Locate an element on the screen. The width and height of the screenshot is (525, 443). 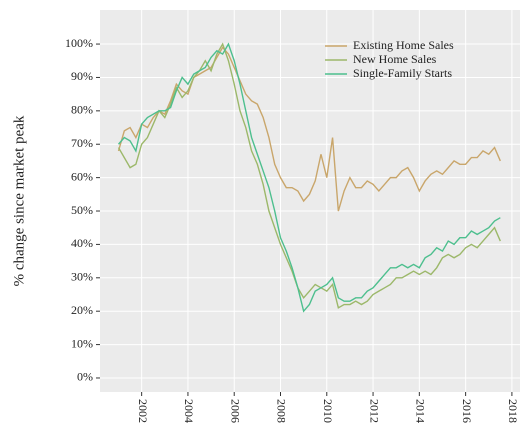
x-tick-label: 2004 is located at coordinates (189, 411).